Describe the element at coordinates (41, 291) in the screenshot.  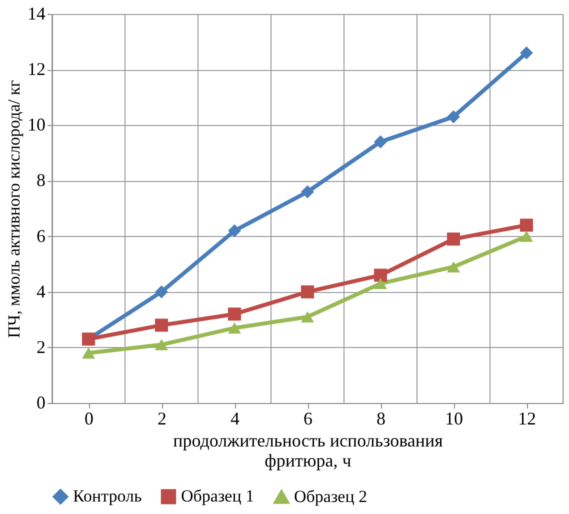
I see `y-tick-label: 4` at that location.